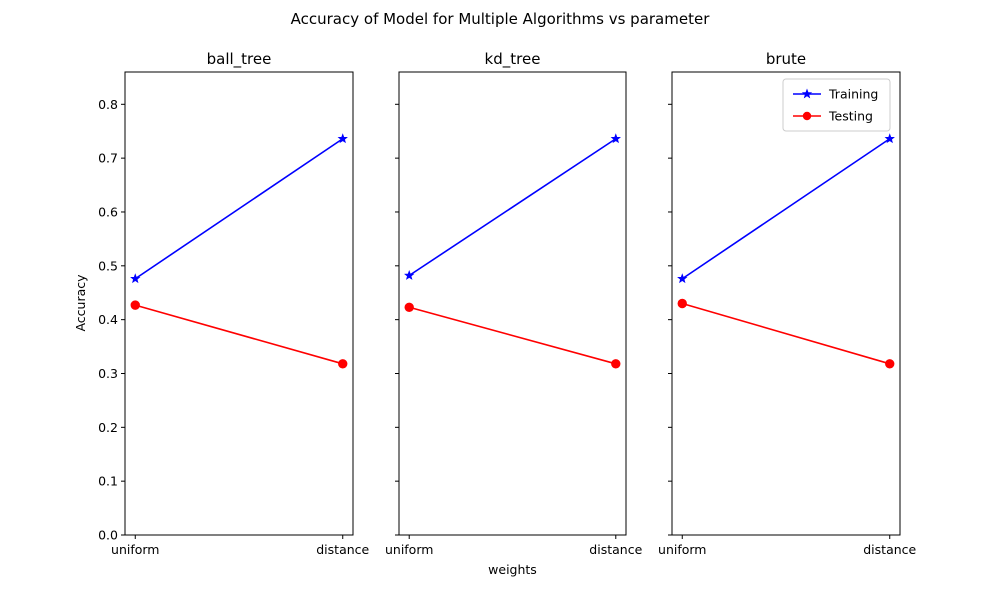 The image size is (1000, 600). Describe the element at coordinates (108, 481) in the screenshot. I see `y-tick-label: 0.1` at that location.